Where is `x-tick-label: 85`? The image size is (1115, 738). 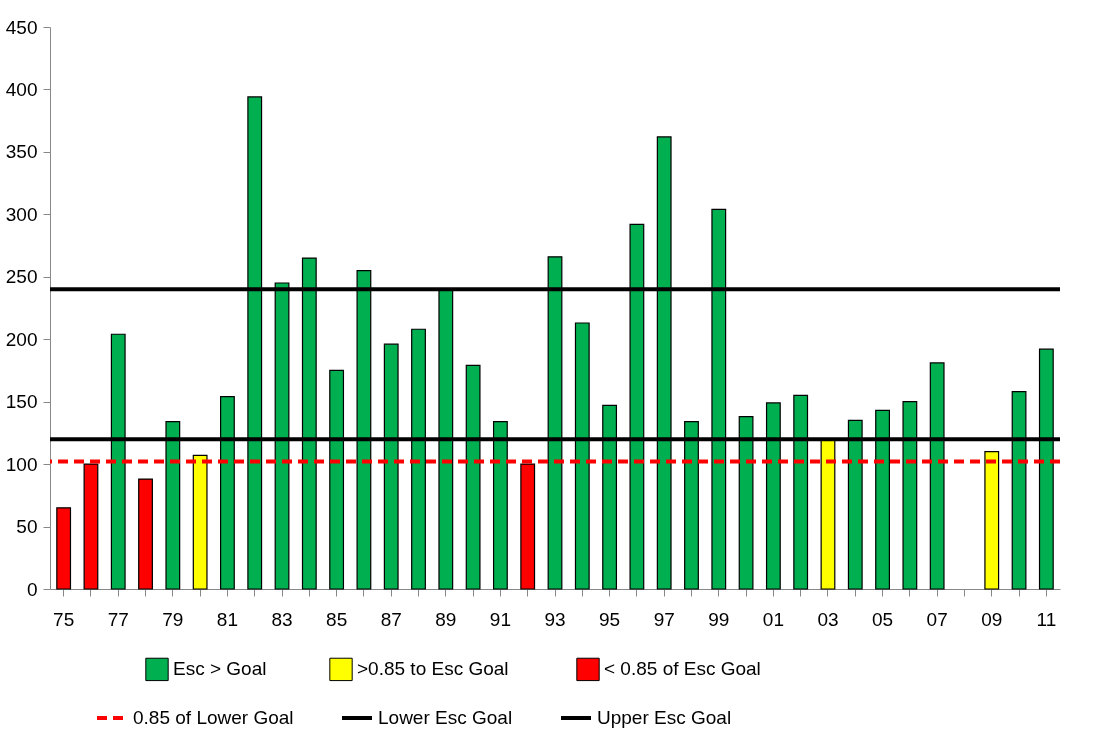 x-tick-label: 85 is located at coordinates (337, 619).